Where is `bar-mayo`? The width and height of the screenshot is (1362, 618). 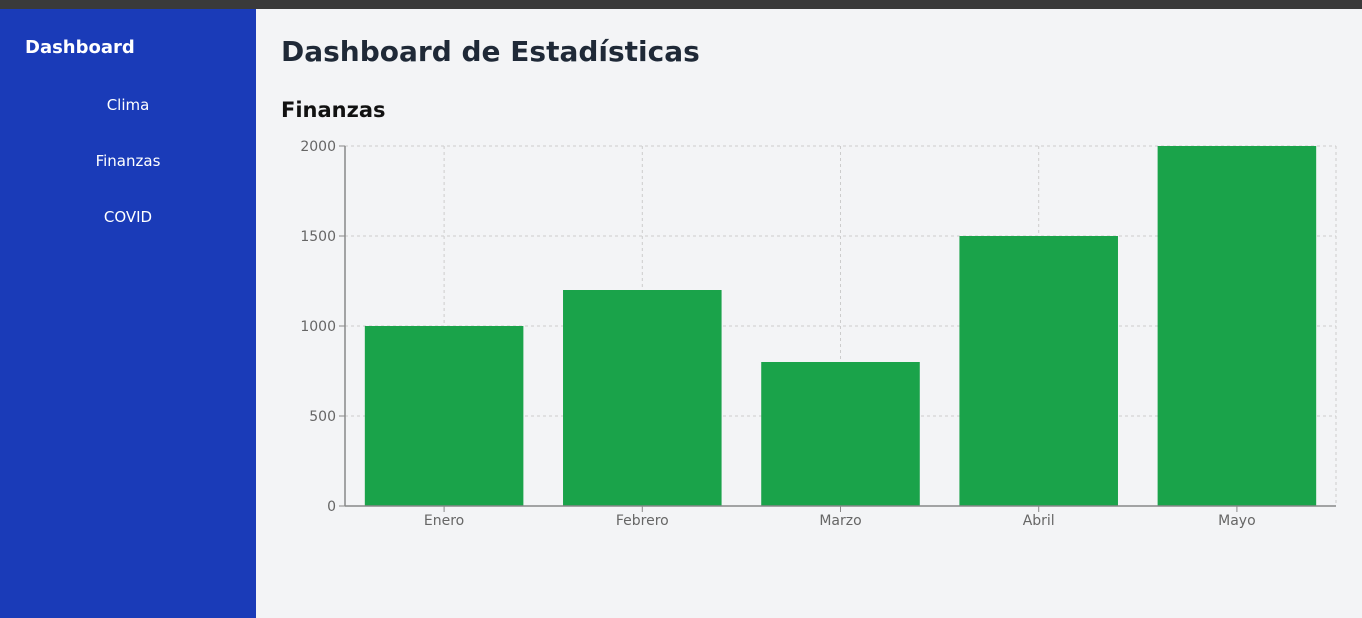 bar-mayo is located at coordinates (1237, 326).